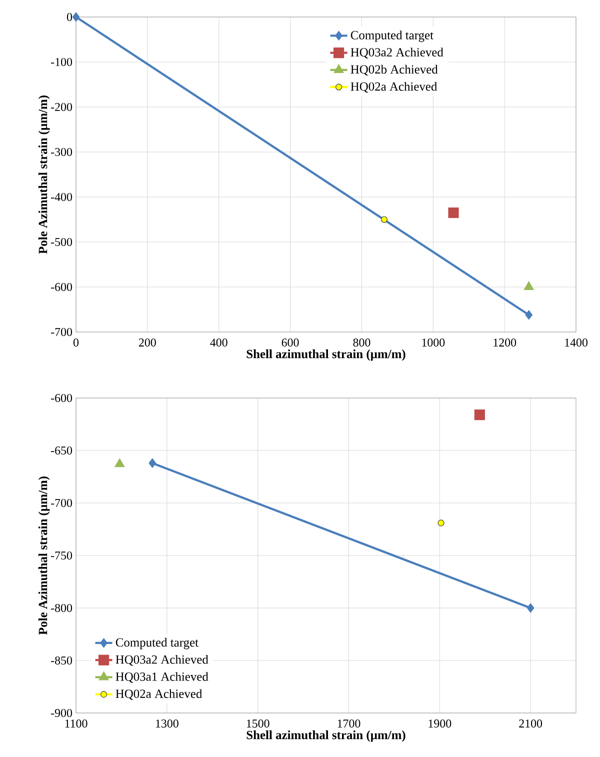 This screenshot has height=757, width=600. I want to click on y-tick-label: -750, so click(61, 555).